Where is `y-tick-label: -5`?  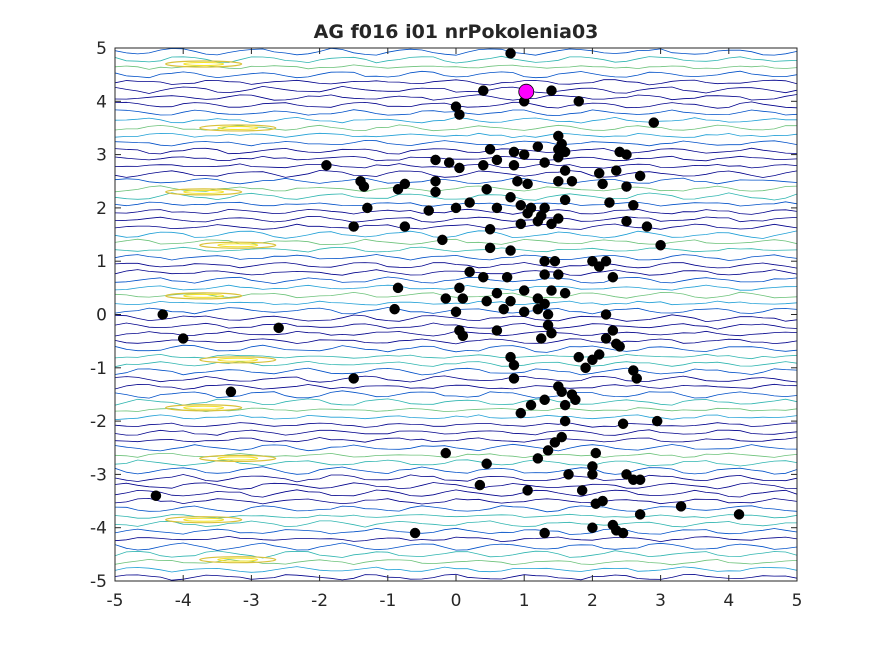
y-tick-label: -5 is located at coordinates (98, 582).